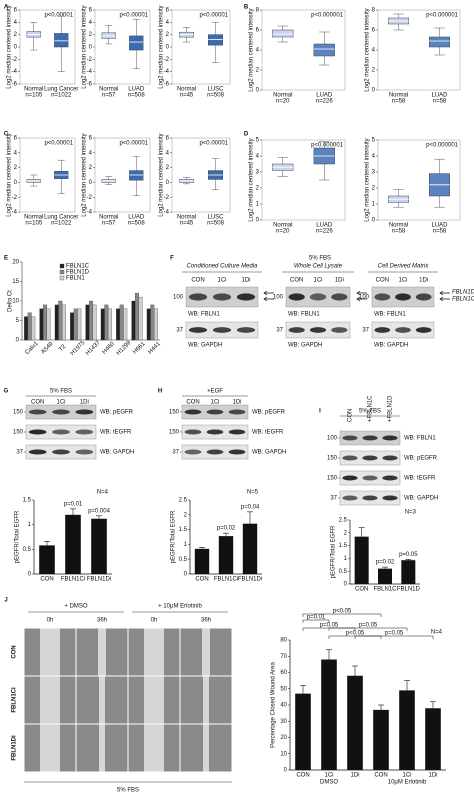 The width and height of the screenshot is (474, 804). I want to click on row-label: CON, so click(15, 651).